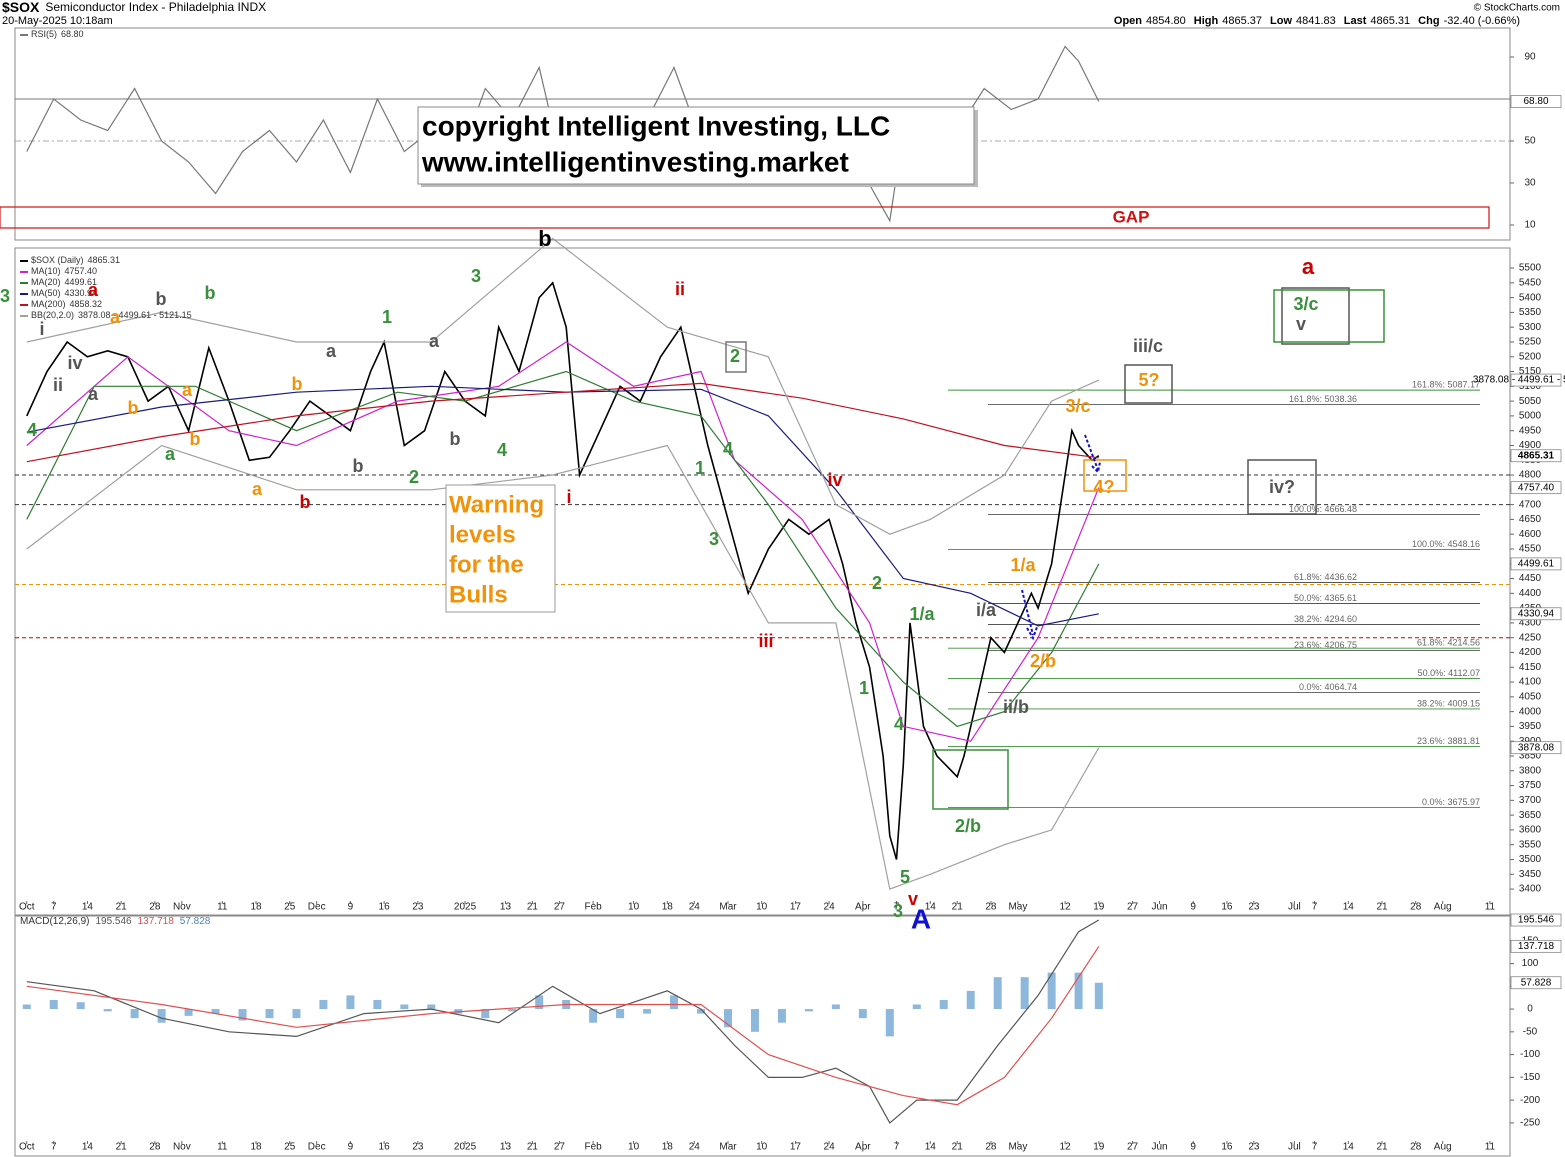 This screenshot has height=1157, width=1565. What do you see at coordinates (594, 1147) in the screenshot?
I see `x-tick-label: Feb` at bounding box center [594, 1147].